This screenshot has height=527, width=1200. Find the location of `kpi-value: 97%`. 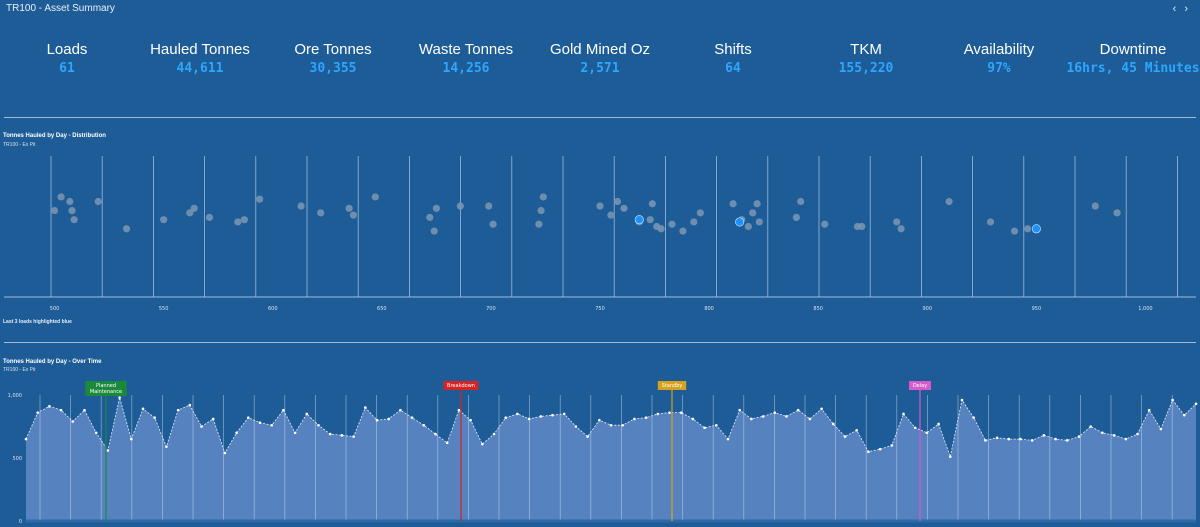

kpi-value: 97% is located at coordinates (999, 68).